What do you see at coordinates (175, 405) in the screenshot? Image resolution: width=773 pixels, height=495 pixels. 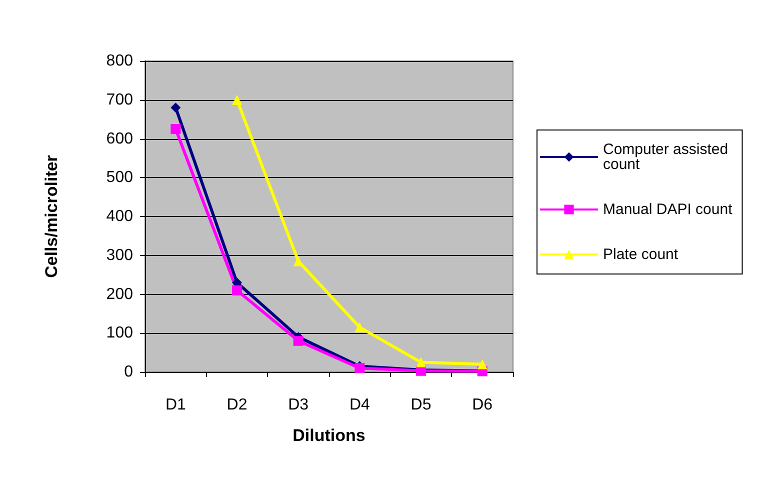 I see `x-tick-label: D1` at bounding box center [175, 405].